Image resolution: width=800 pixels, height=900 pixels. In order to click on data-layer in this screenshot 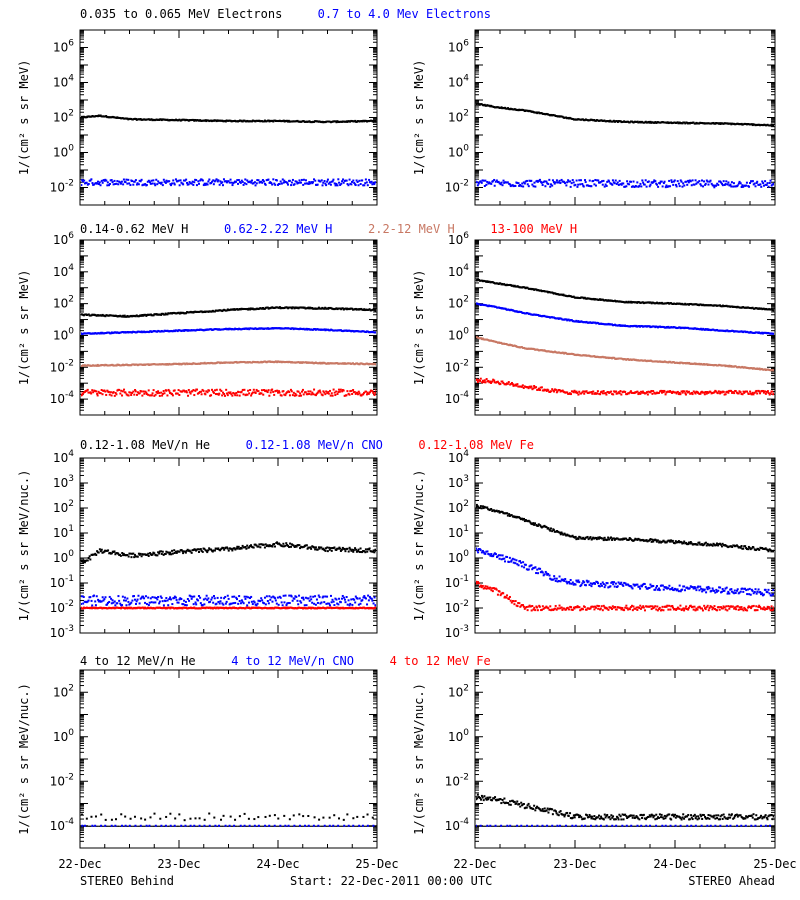, I will do `click(625, 145)`.